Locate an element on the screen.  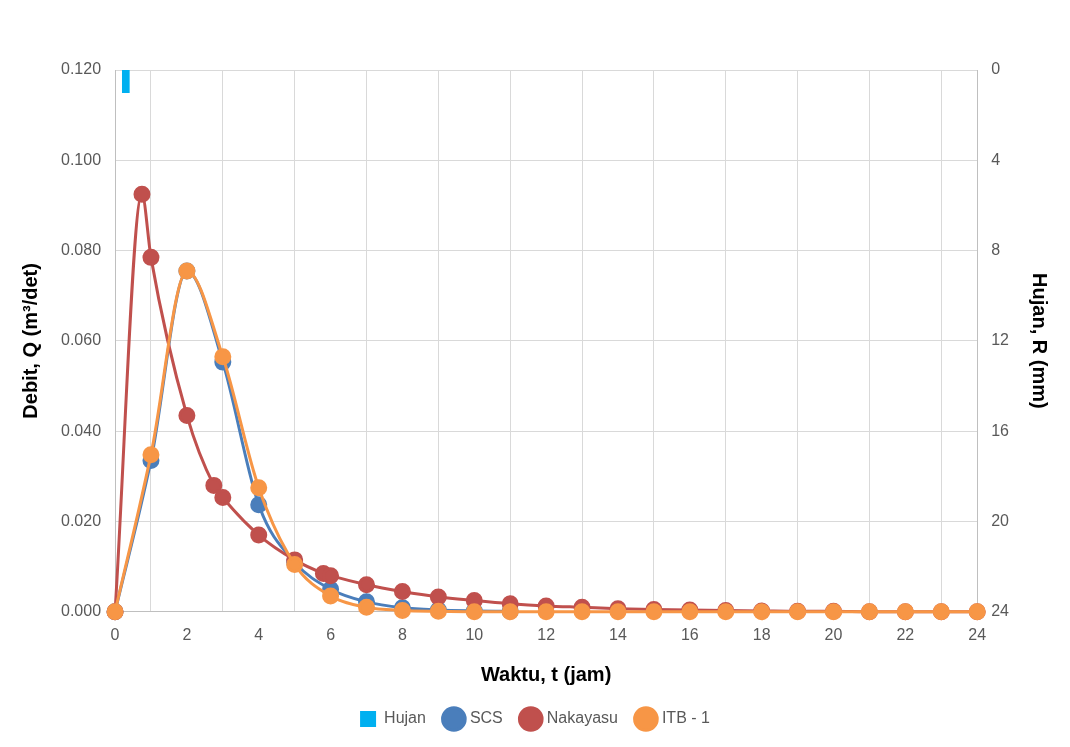
x-tick-label: 10 is located at coordinates (474, 634).